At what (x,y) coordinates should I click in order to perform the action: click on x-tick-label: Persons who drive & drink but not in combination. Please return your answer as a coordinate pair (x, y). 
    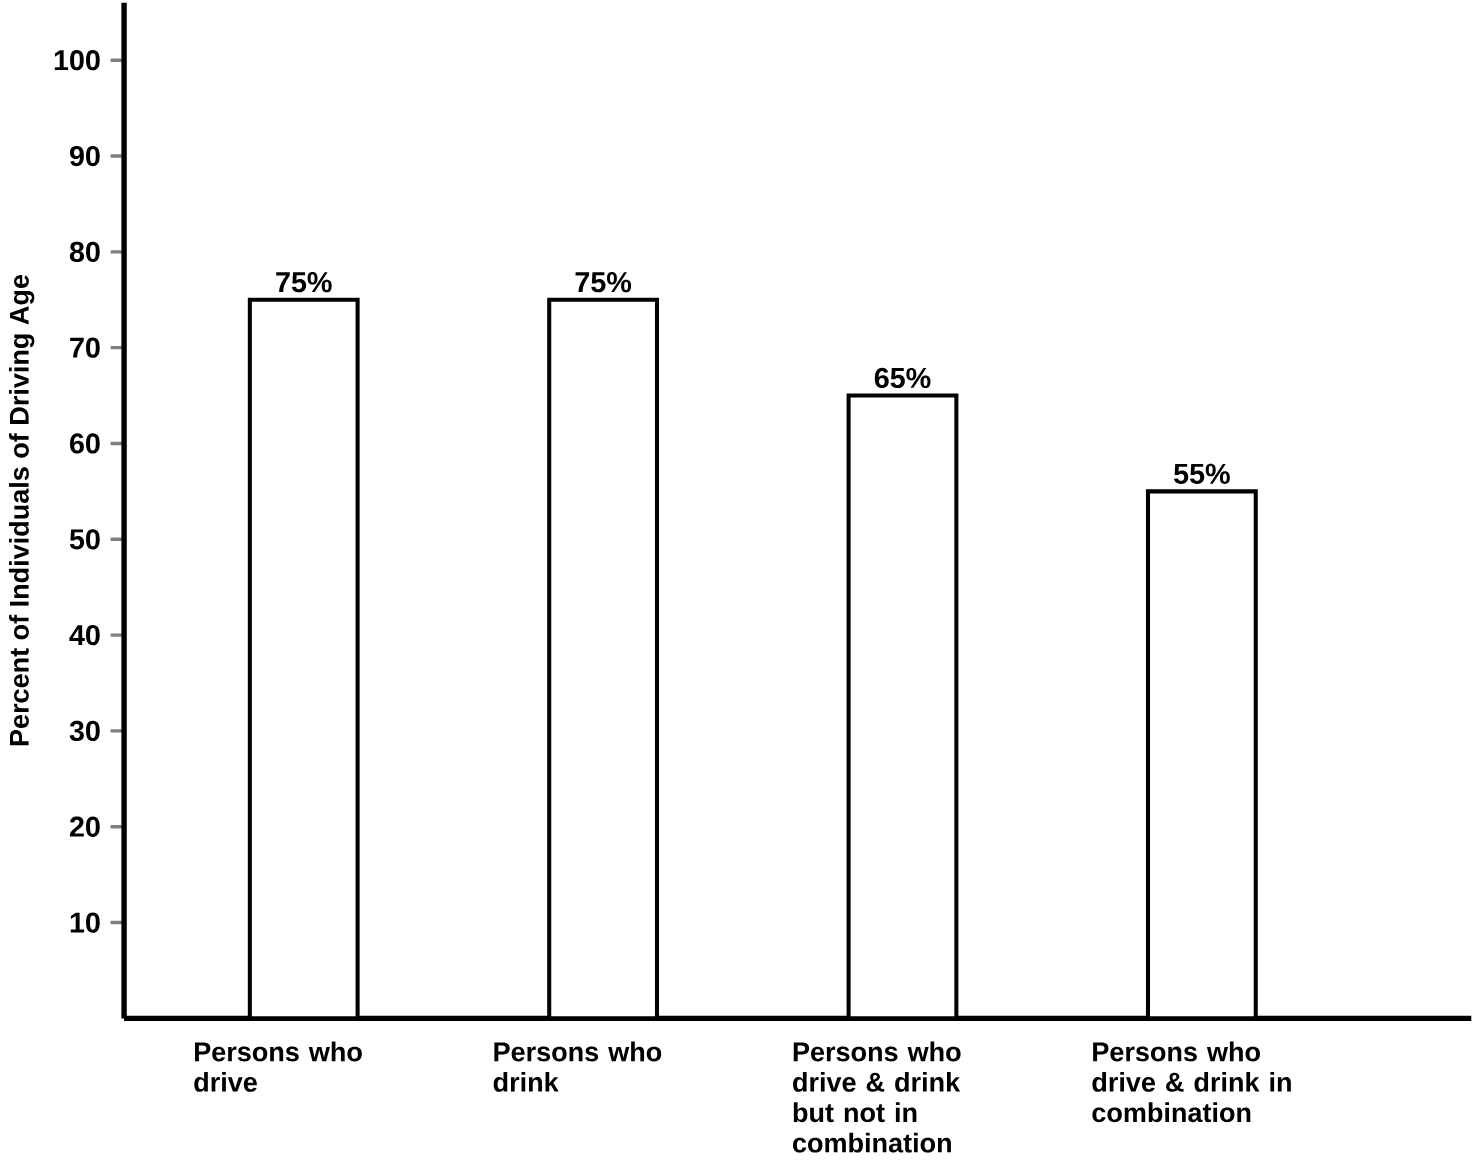
    Looking at the image, I should click on (877, 1097).